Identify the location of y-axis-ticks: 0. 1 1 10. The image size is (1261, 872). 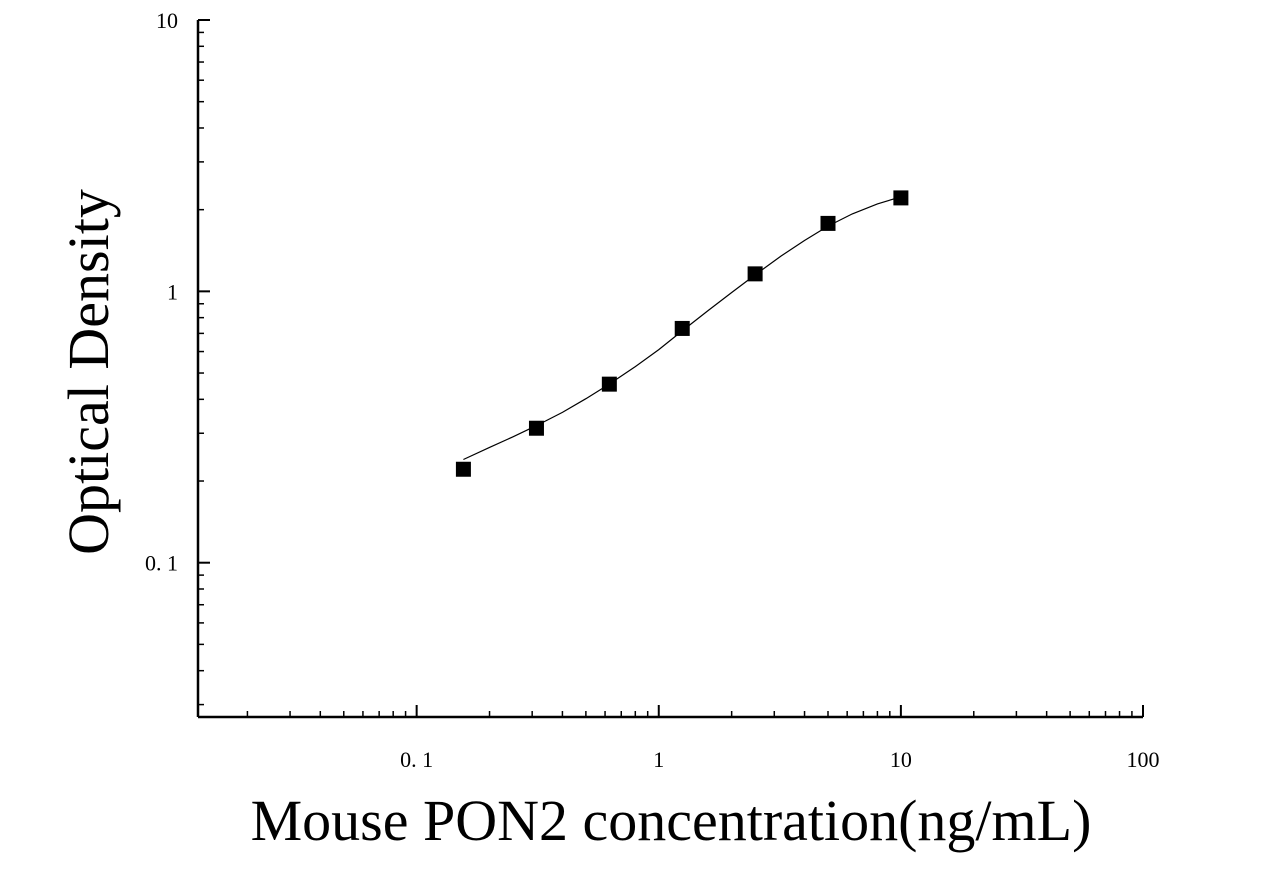
(177, 357).